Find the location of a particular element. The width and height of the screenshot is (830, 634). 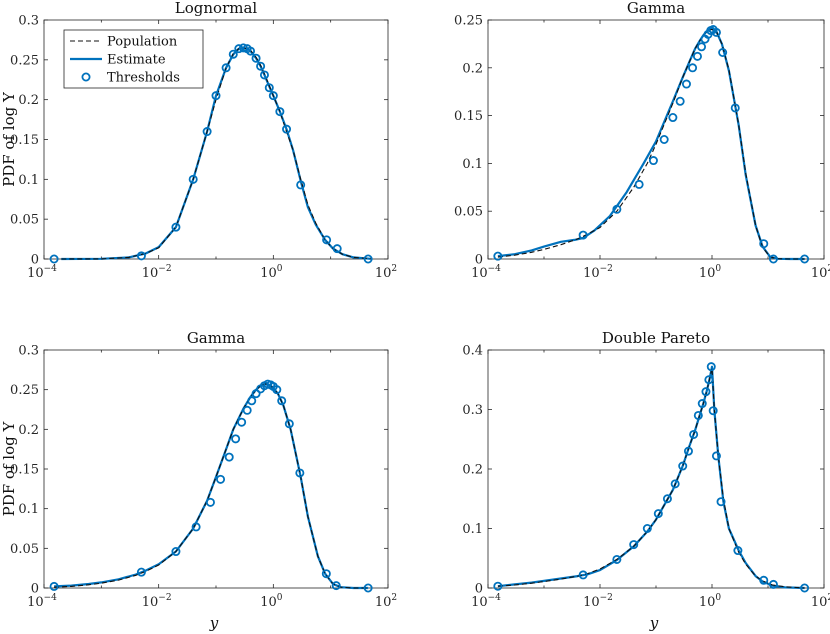

chart-title: Double Pareto is located at coordinates (656, 338).